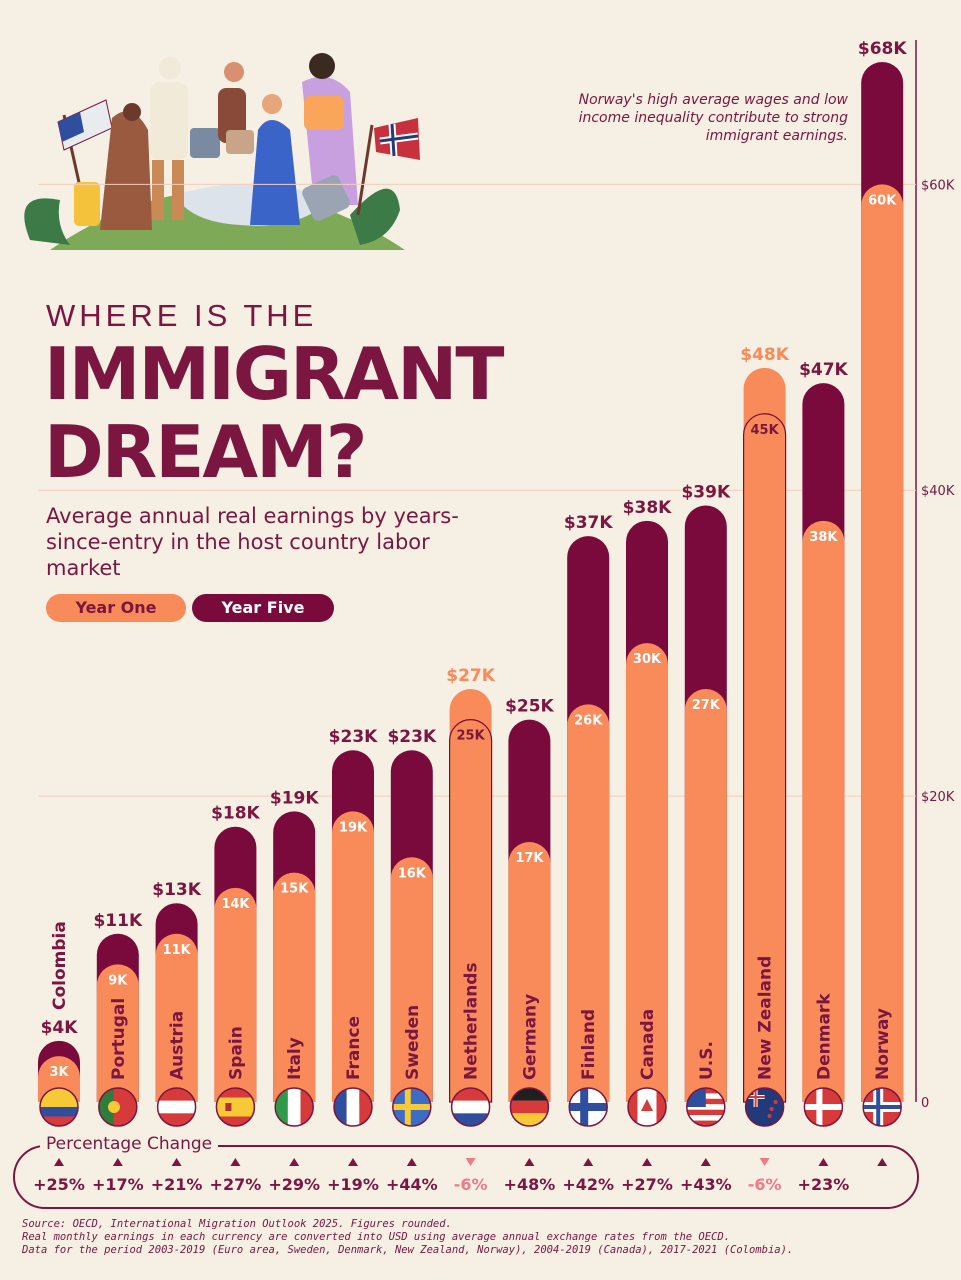 The width and height of the screenshot is (961, 1280). I want to click on norway-flag-icon, so click(882, 1107).